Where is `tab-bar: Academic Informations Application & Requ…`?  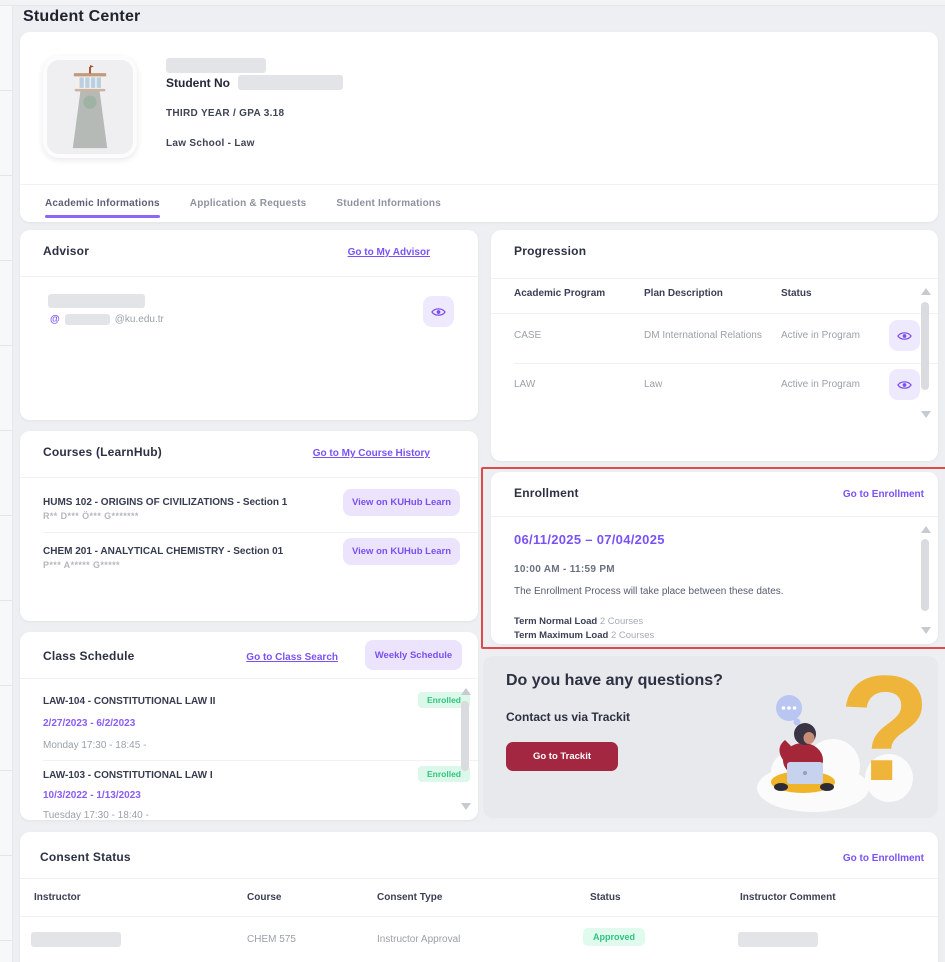
tab-bar: Academic Informations Application & Requ… is located at coordinates (243, 203).